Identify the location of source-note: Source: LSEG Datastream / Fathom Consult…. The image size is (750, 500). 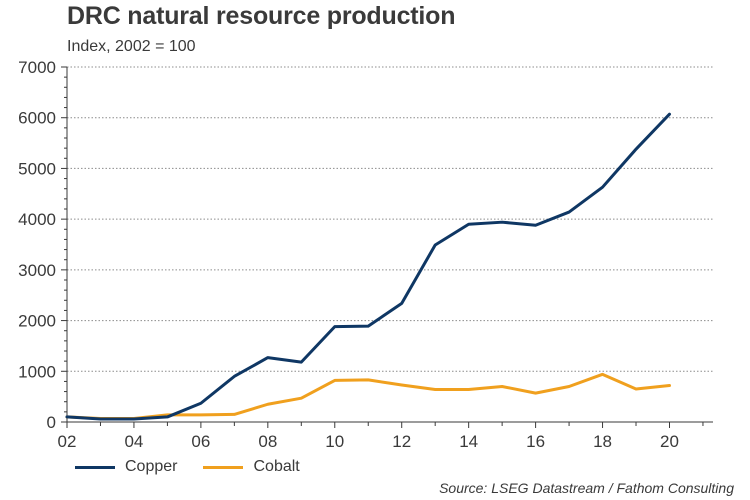
(586, 488).